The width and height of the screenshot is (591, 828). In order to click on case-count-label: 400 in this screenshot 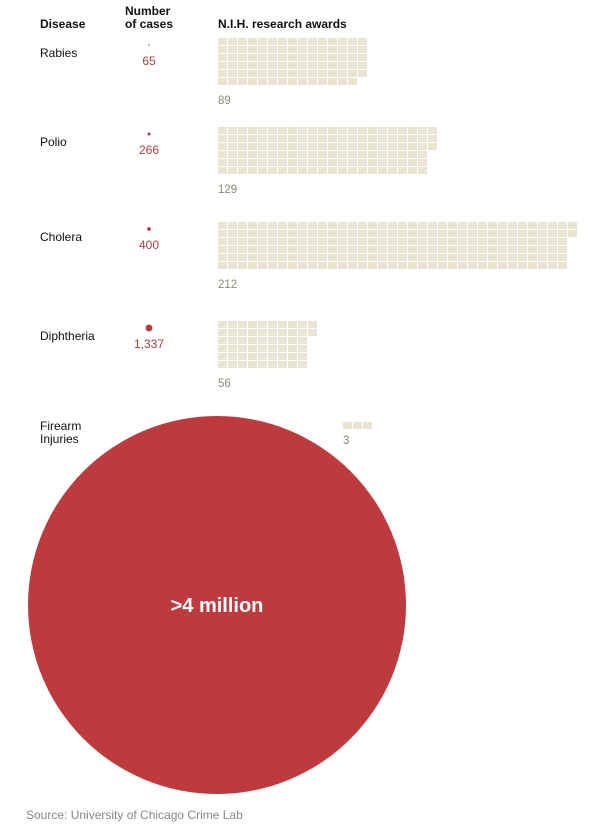, I will do `click(149, 245)`.